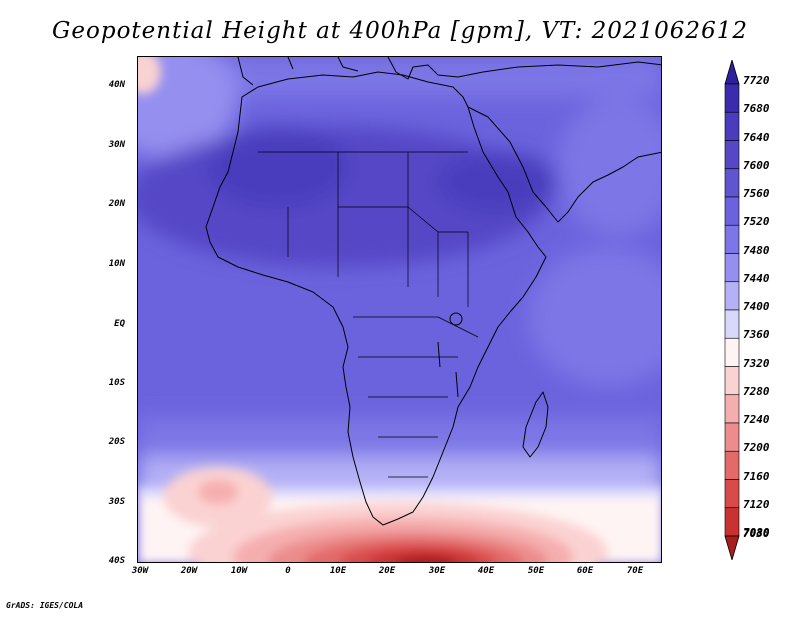  I want to click on europe-coastline, so click(449, 71).